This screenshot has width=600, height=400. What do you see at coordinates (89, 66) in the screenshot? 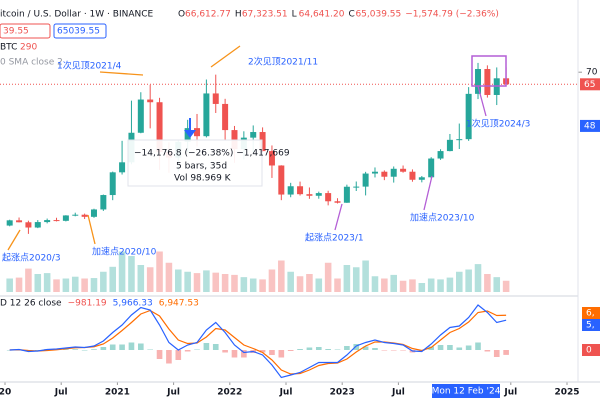
I see `annotation: 1次见顶2021/4` at bounding box center [89, 66].